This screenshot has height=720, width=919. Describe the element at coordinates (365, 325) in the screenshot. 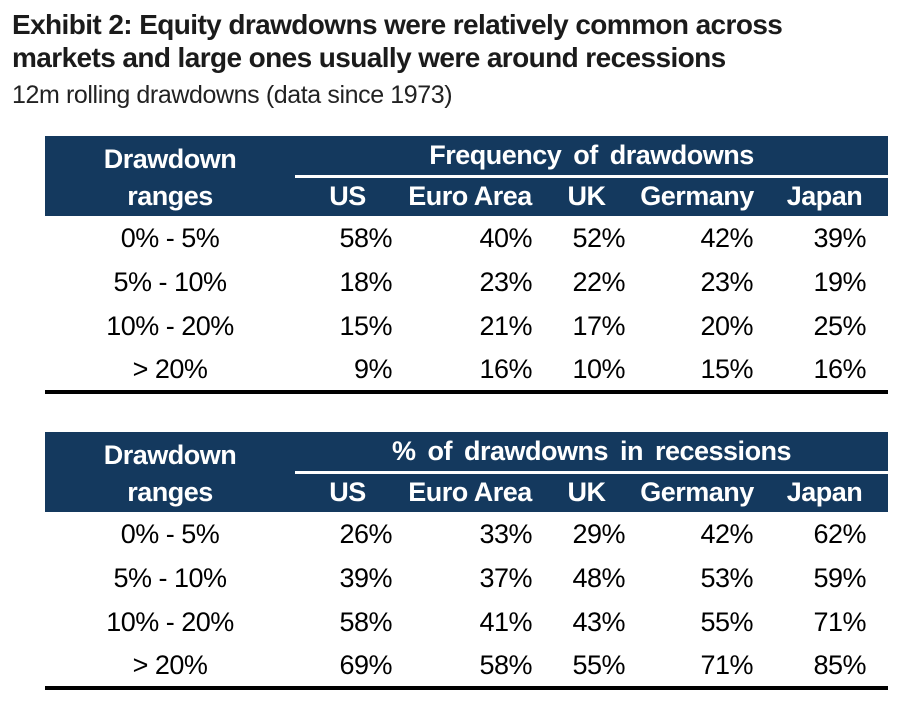

I see `value-cell-us: 15%` at that location.